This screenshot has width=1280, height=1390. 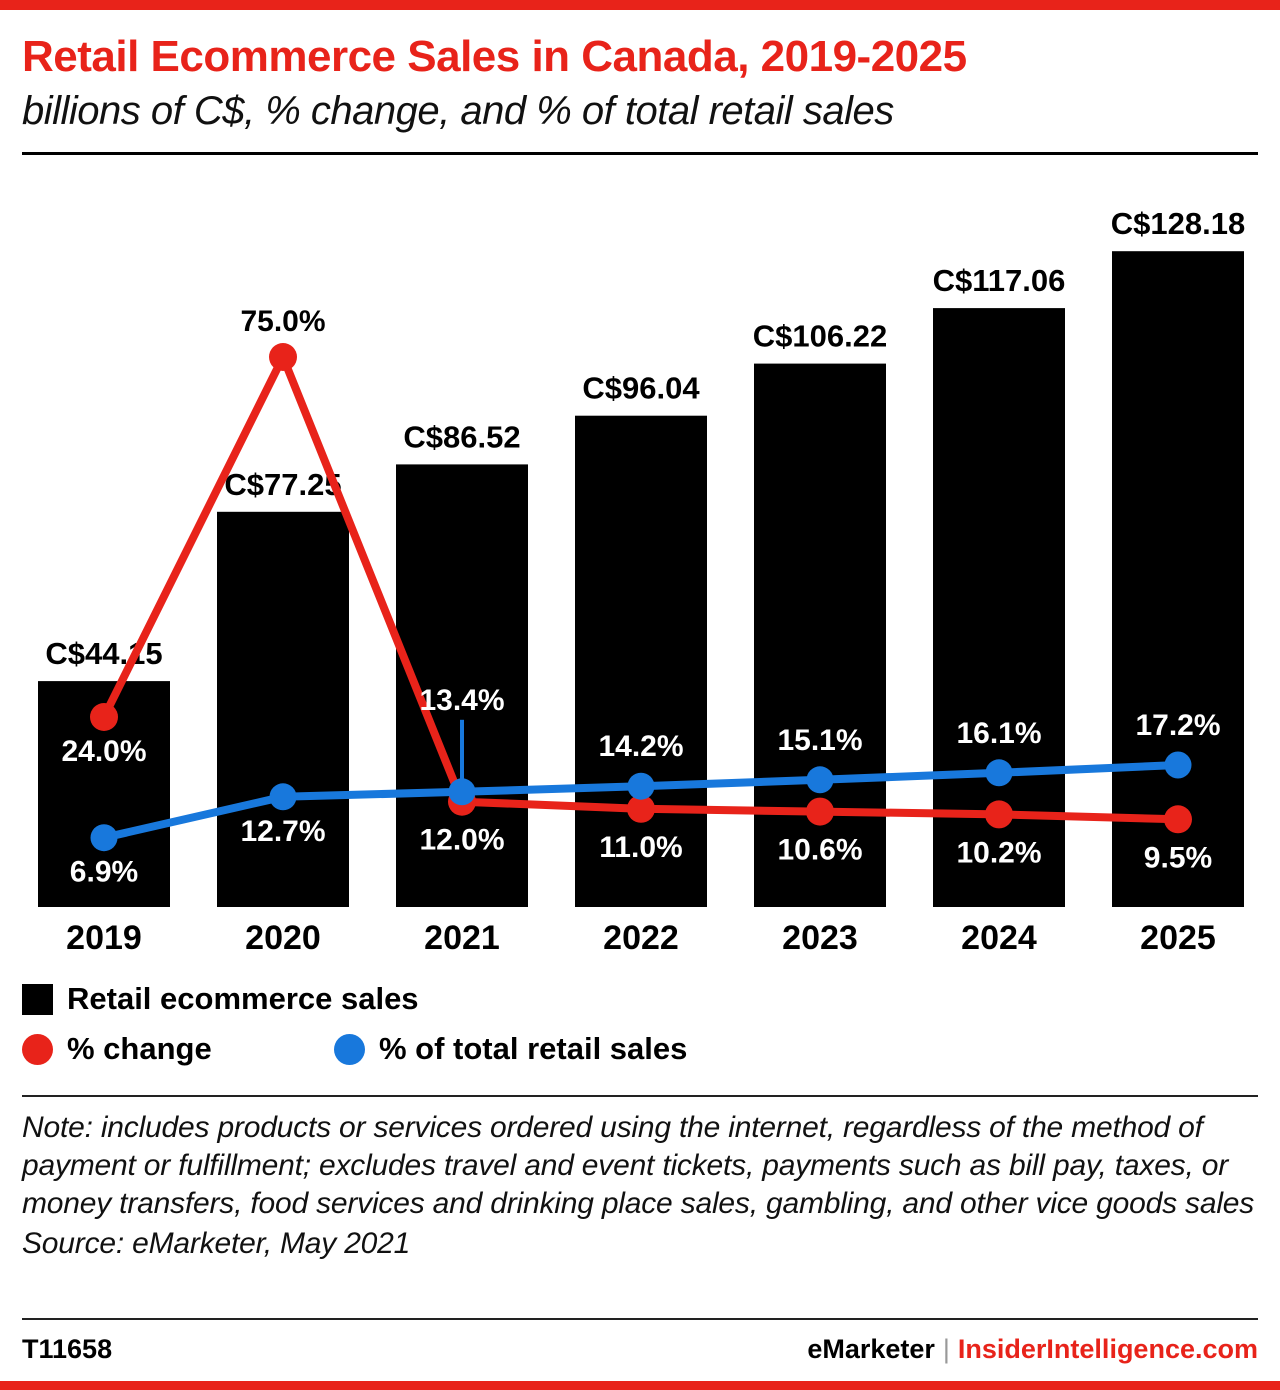 I want to click on point-pct-change-2020, so click(x=283, y=357).